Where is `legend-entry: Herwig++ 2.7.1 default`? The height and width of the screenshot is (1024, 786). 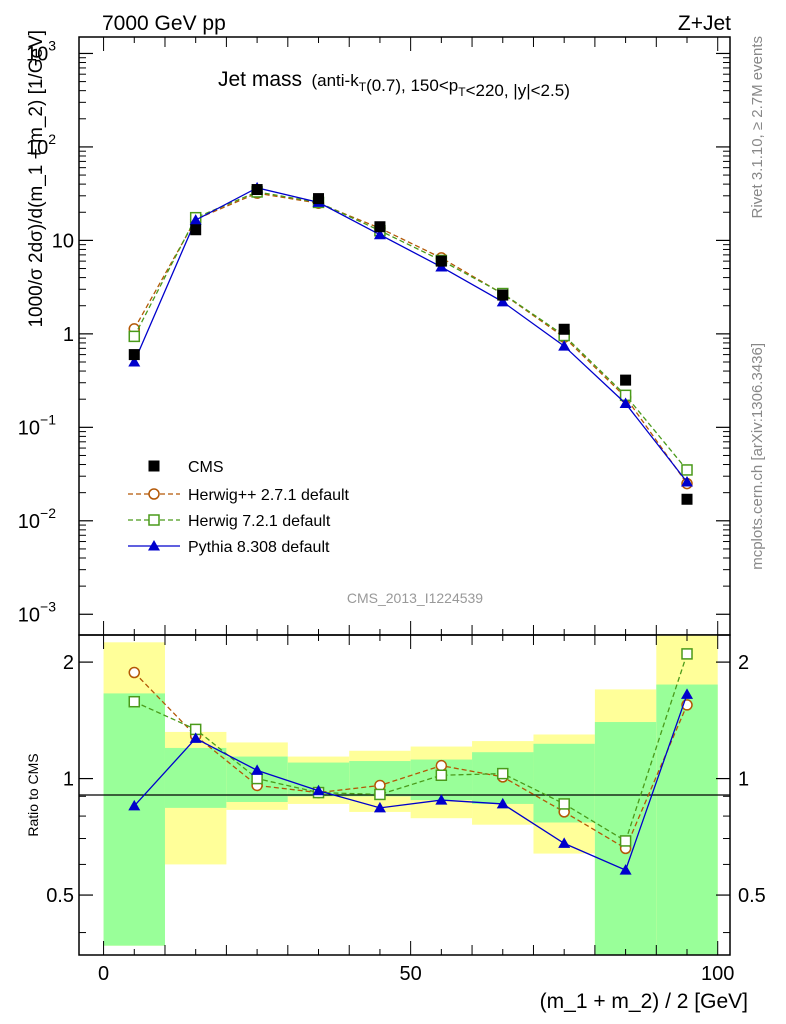
legend-entry: Herwig++ 2.7.1 default is located at coordinates (239, 495).